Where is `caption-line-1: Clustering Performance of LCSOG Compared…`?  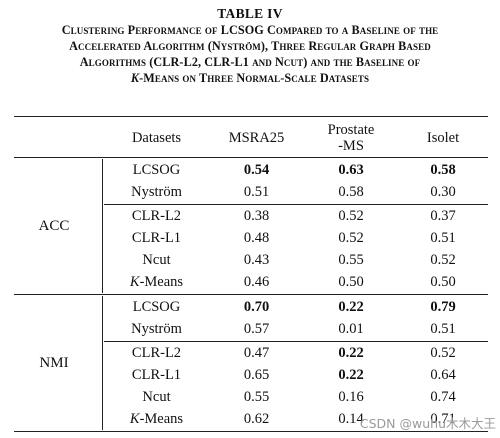
caption-line-1: Clustering Performance of LCSOG Compared… is located at coordinates (250, 30).